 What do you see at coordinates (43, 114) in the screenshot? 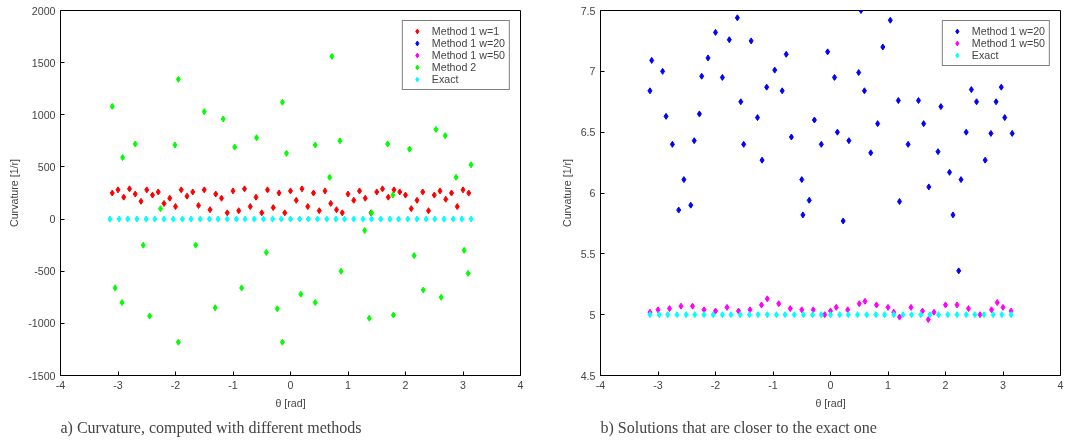
I see `y-tick-label: 1000` at bounding box center [43, 114].